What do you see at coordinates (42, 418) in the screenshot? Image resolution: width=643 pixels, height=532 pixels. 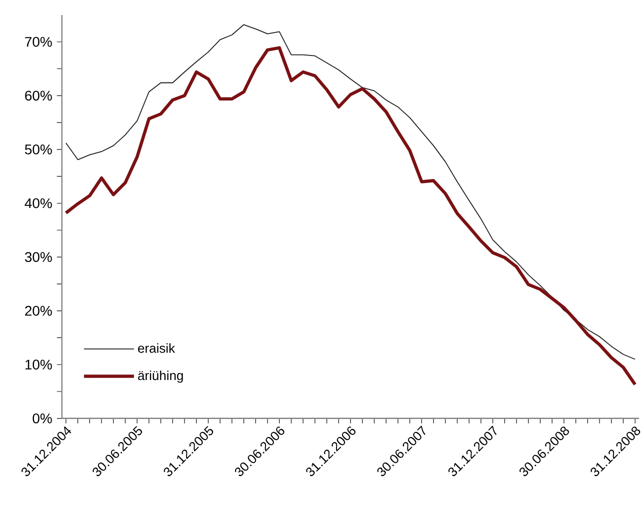 I see `y-tick-label: 0%` at bounding box center [42, 418].